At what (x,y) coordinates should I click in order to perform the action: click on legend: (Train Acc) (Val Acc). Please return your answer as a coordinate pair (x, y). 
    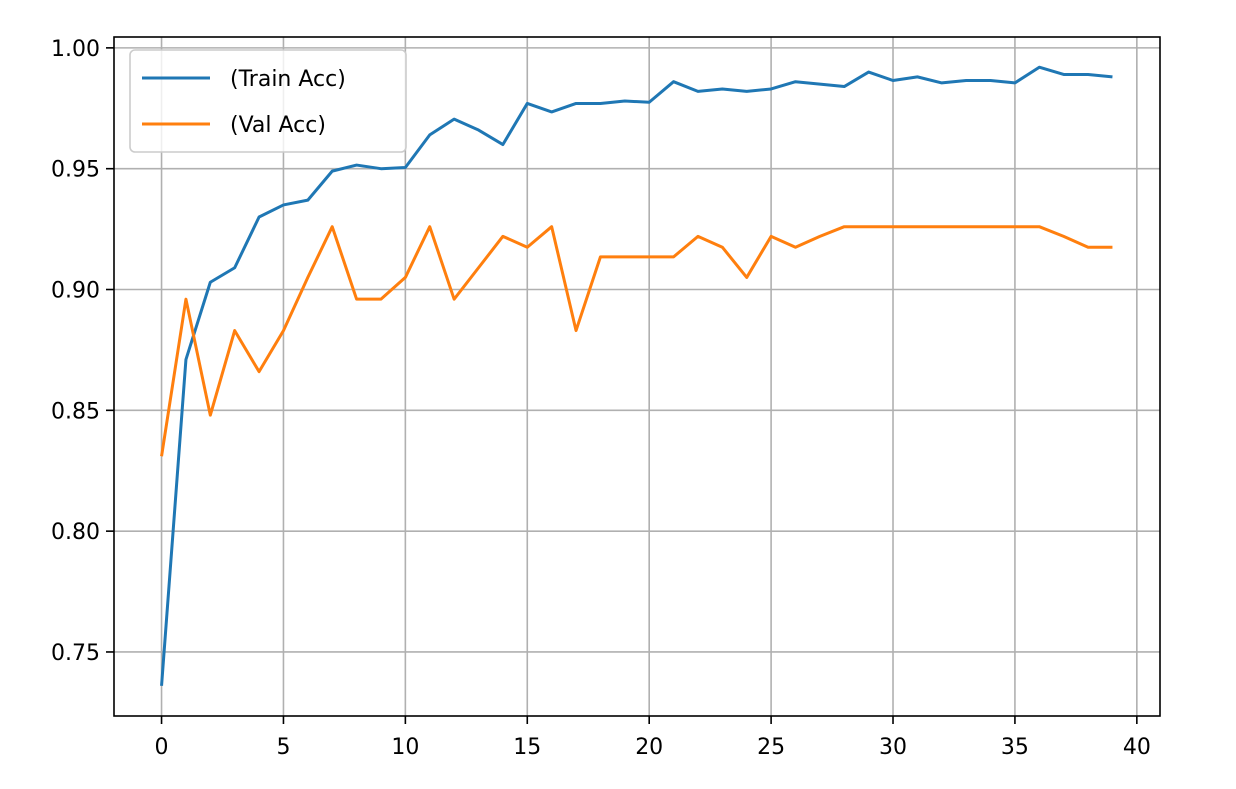
    Looking at the image, I should click on (268, 101).